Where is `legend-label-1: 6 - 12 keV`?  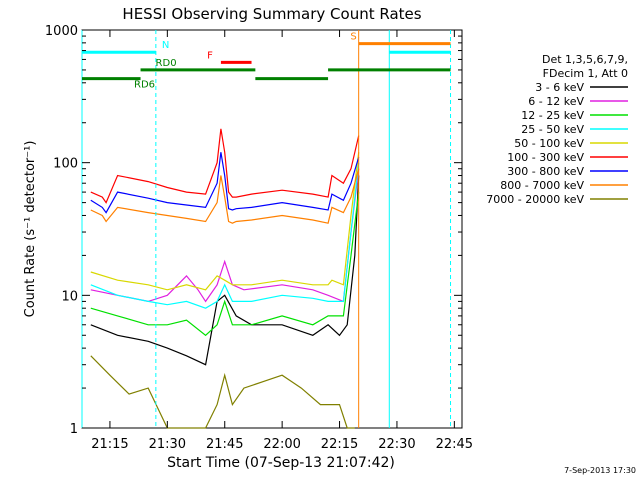
legend-label-1: 6 - 12 keV is located at coordinates (556, 101).